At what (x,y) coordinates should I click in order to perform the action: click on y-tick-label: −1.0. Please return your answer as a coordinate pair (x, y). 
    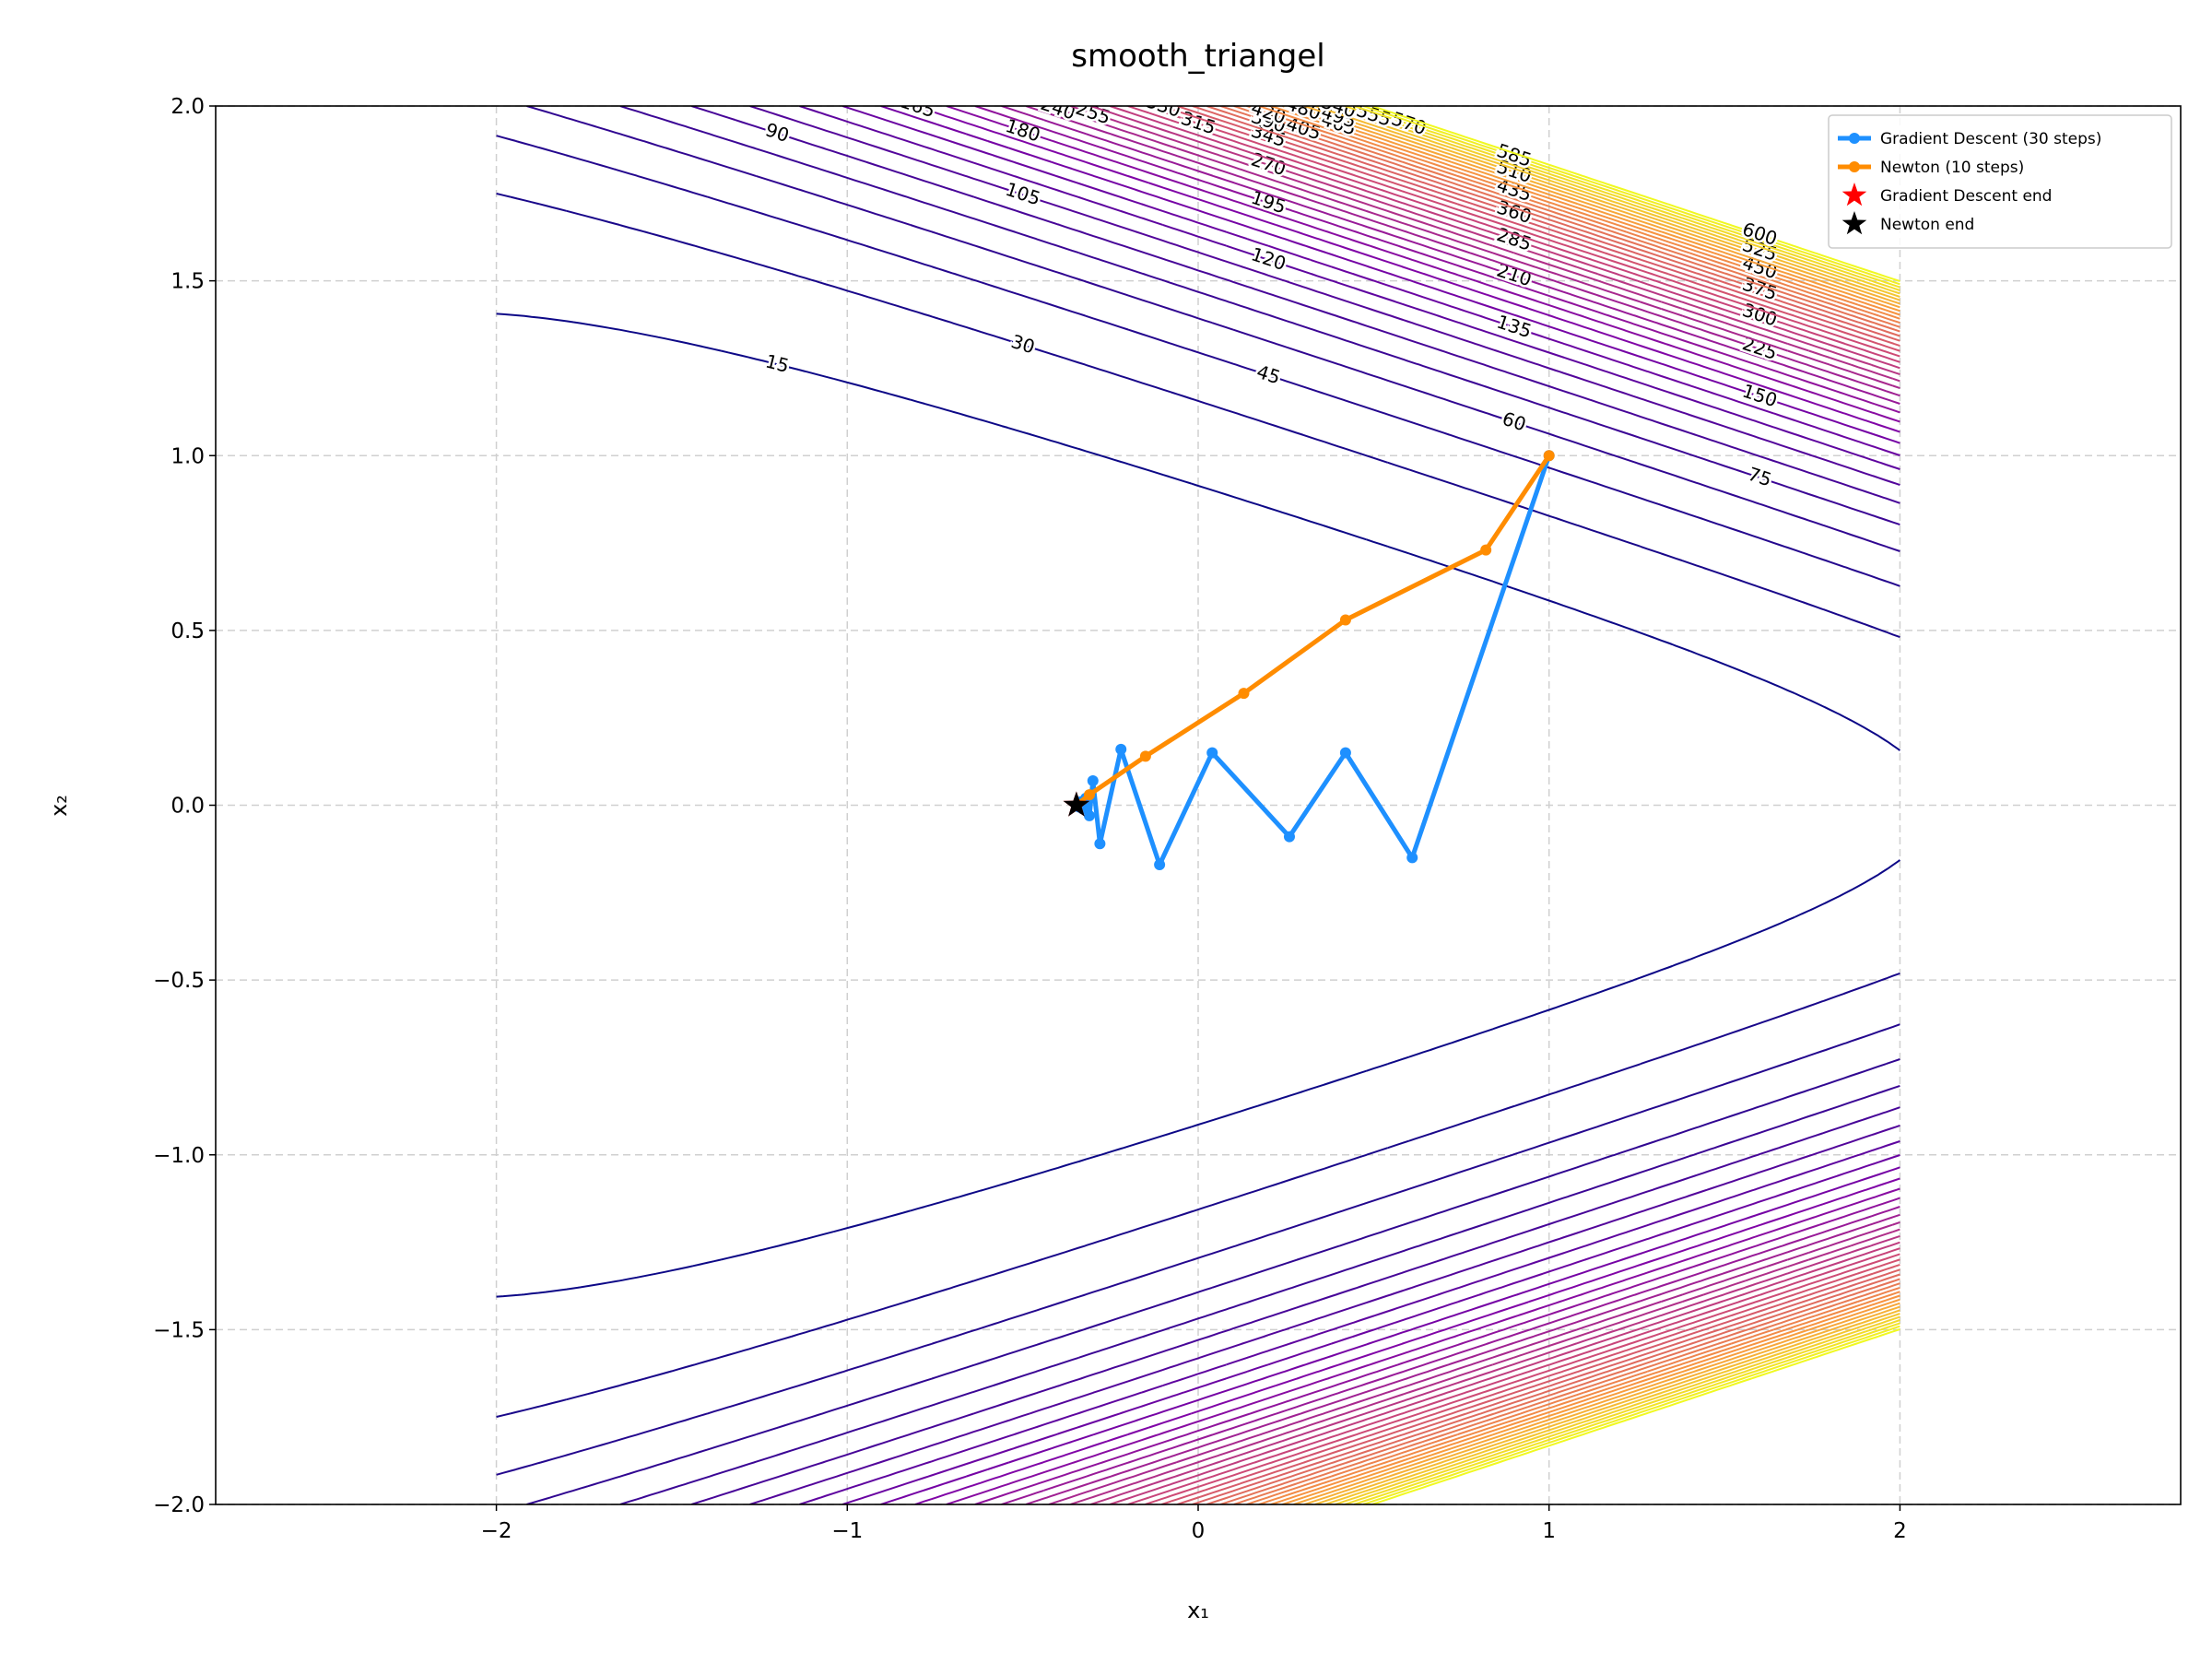
    Looking at the image, I should click on (179, 1156).